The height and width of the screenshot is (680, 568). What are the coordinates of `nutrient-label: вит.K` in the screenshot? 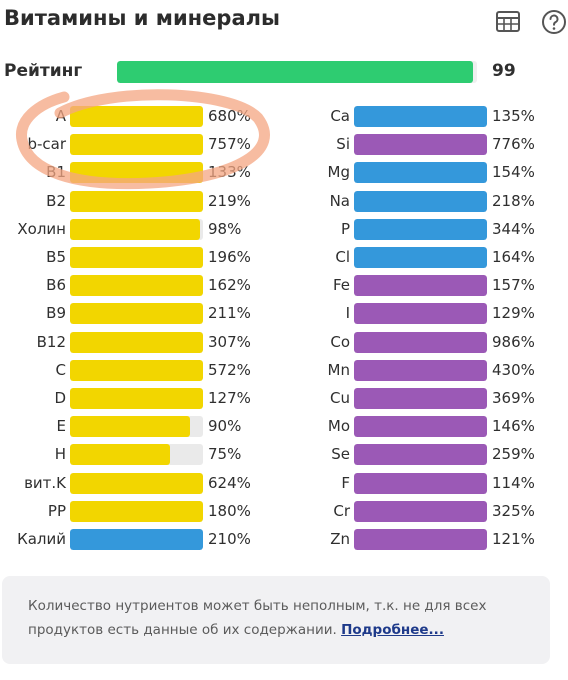 It's located at (45, 482).